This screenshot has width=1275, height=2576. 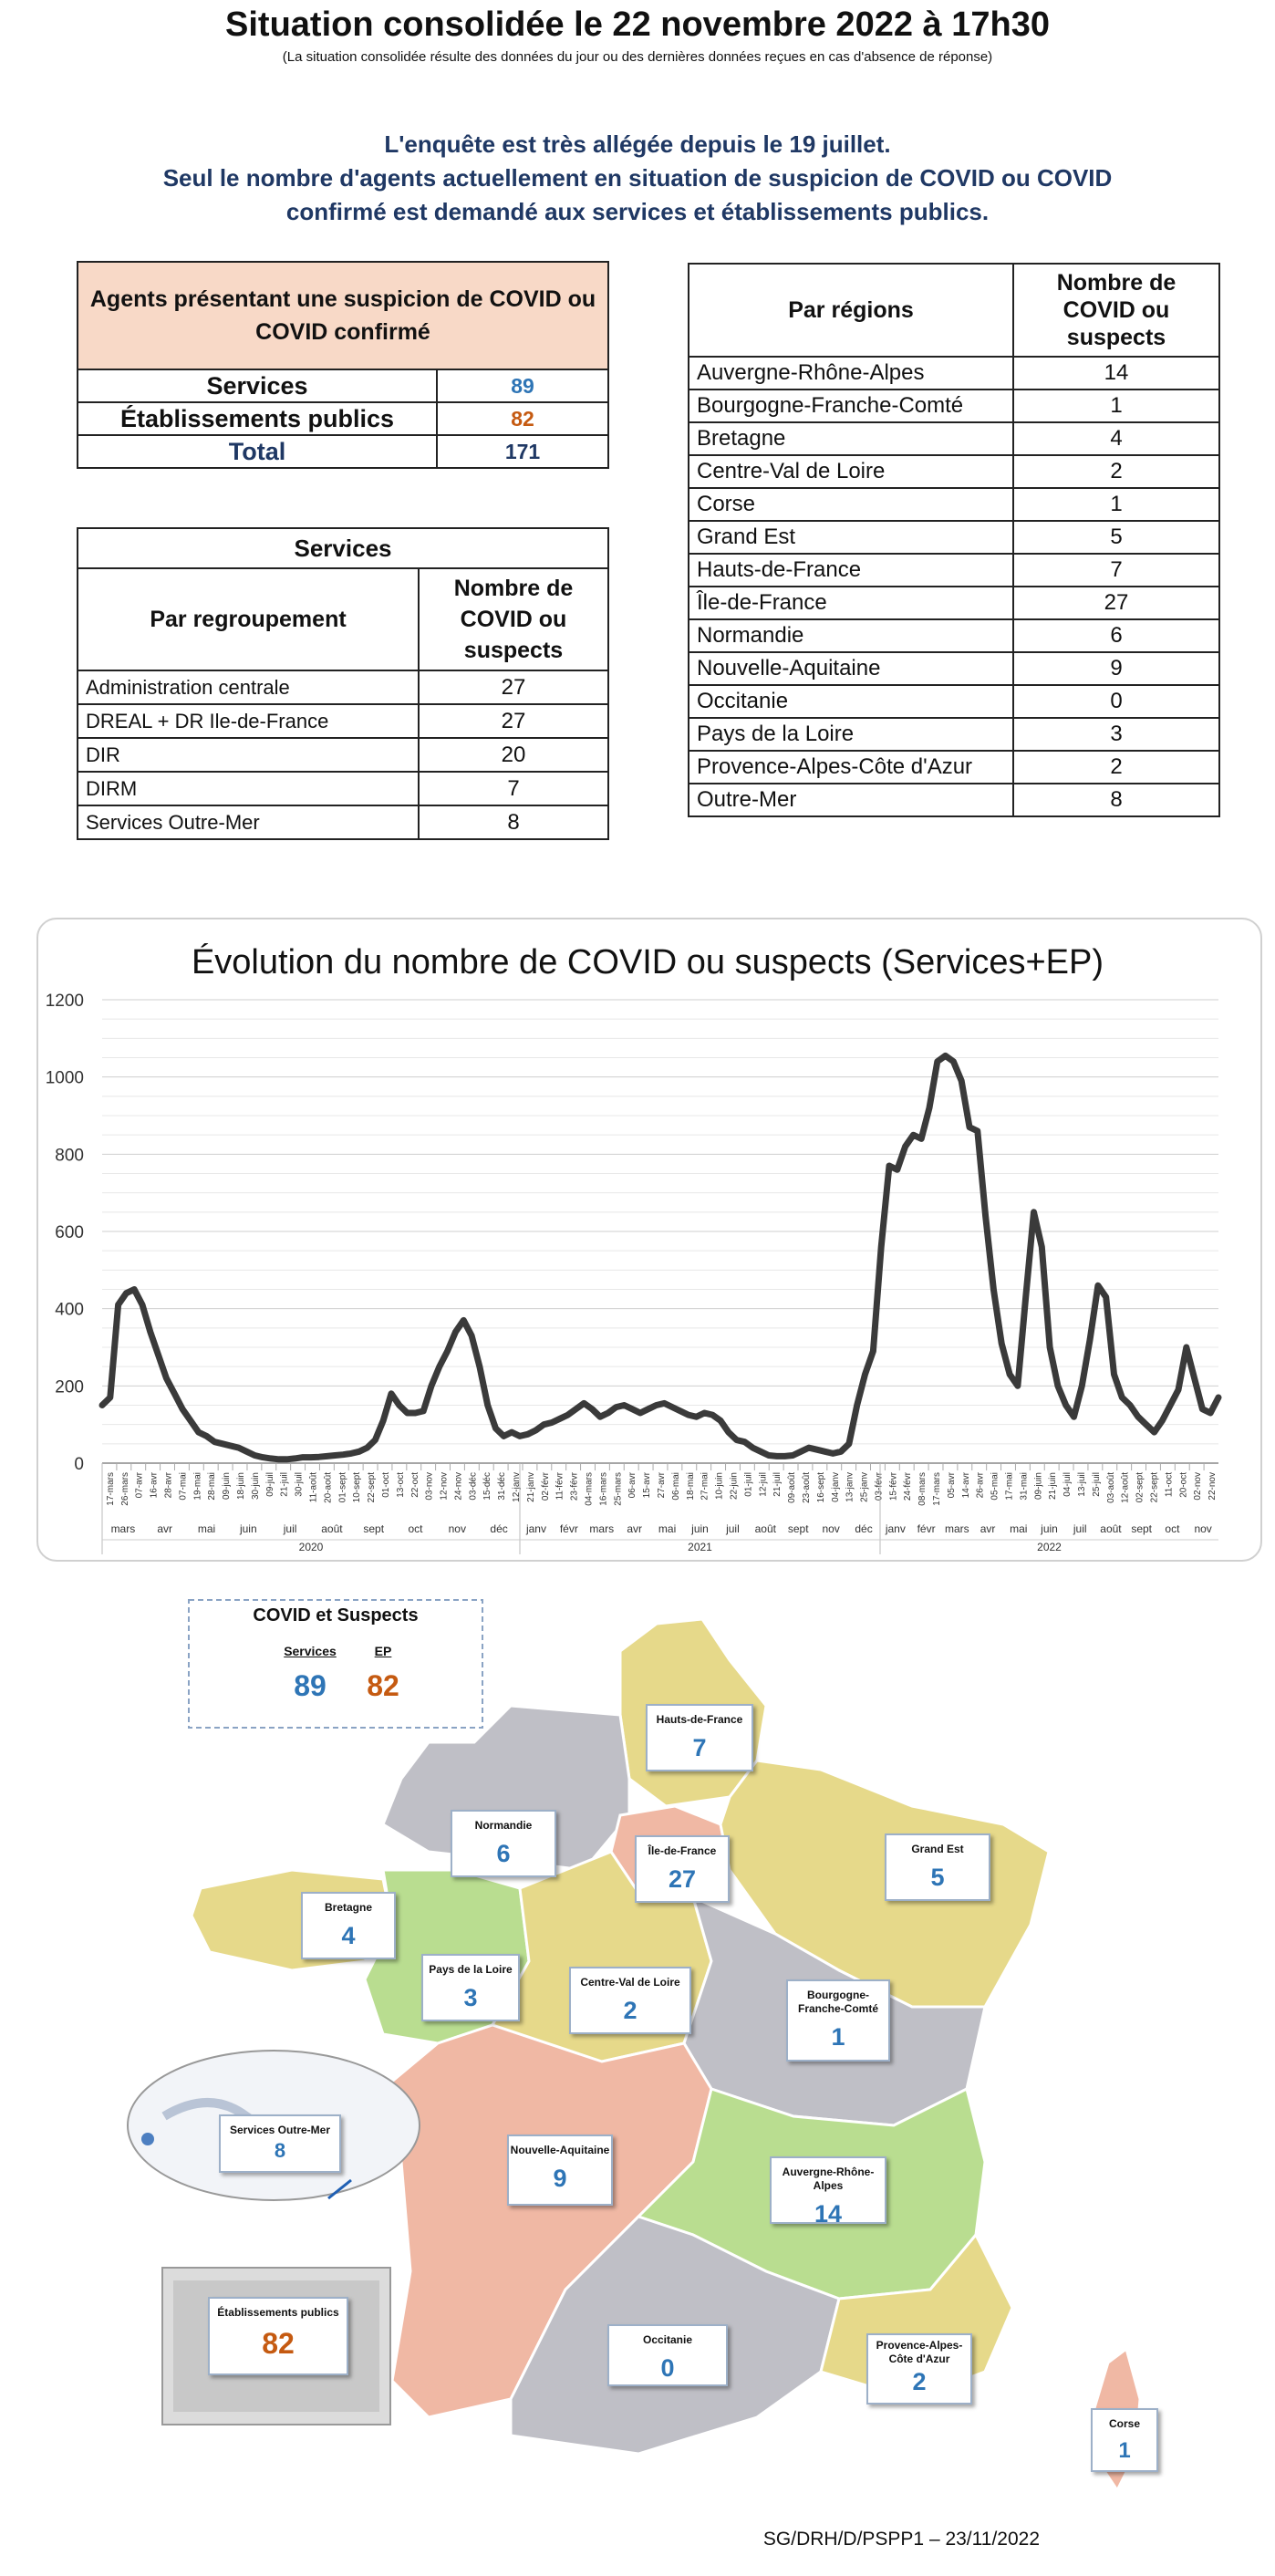 What do you see at coordinates (851, 471) in the screenshot?
I see `region-row-label: Centre-Val de Loire` at bounding box center [851, 471].